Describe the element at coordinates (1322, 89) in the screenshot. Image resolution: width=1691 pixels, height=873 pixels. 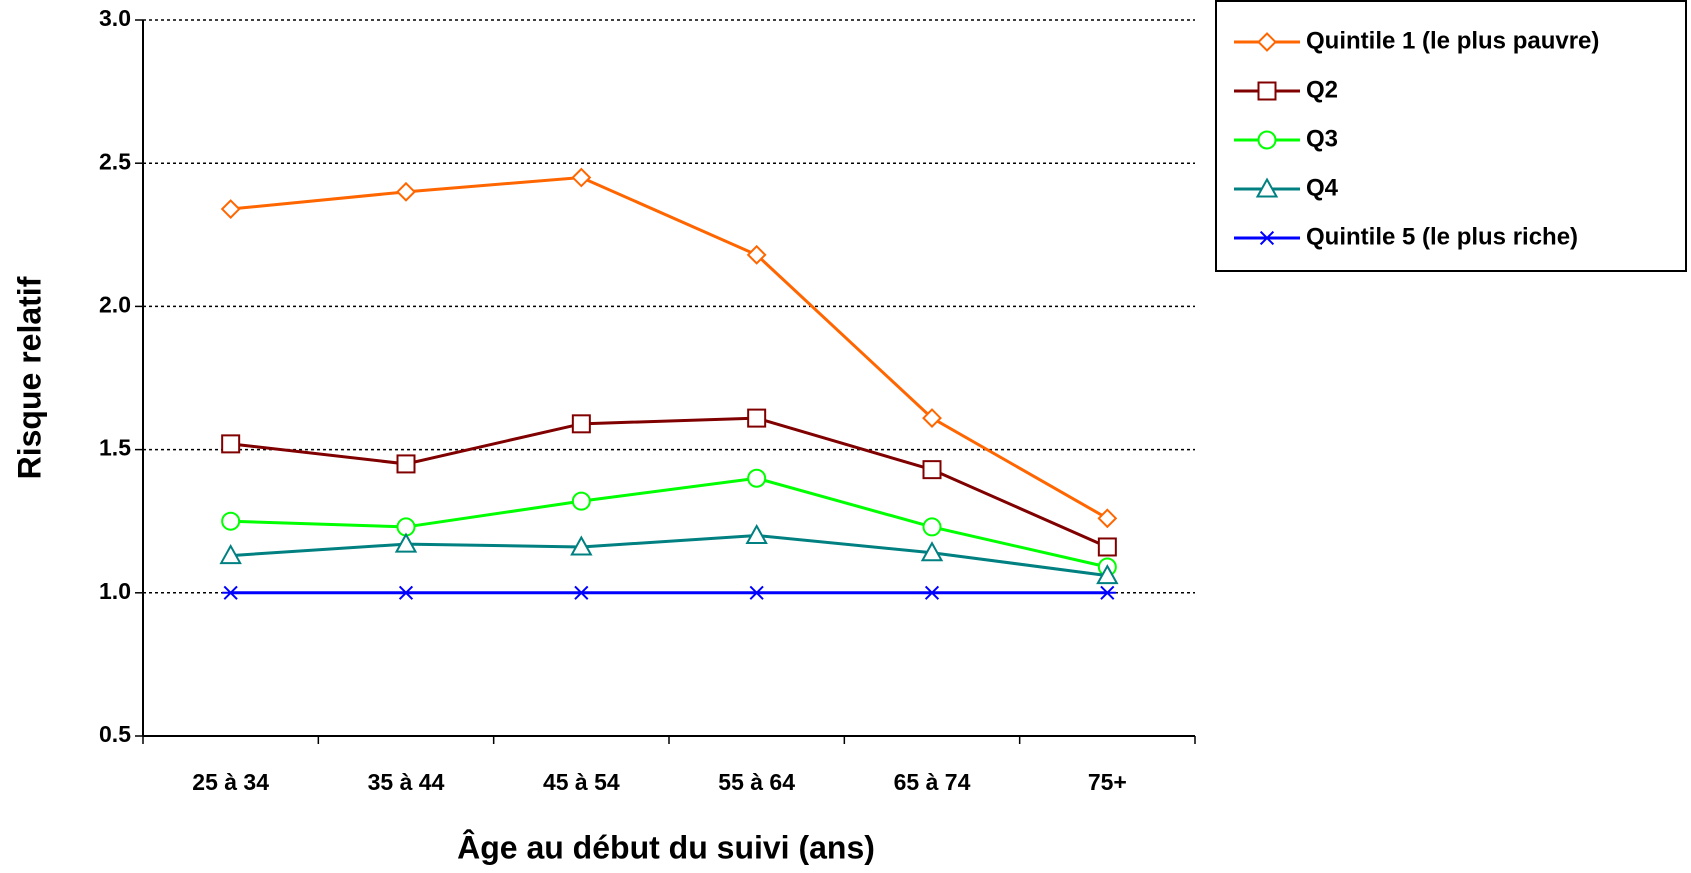
I see `legend-label: Q2` at that location.